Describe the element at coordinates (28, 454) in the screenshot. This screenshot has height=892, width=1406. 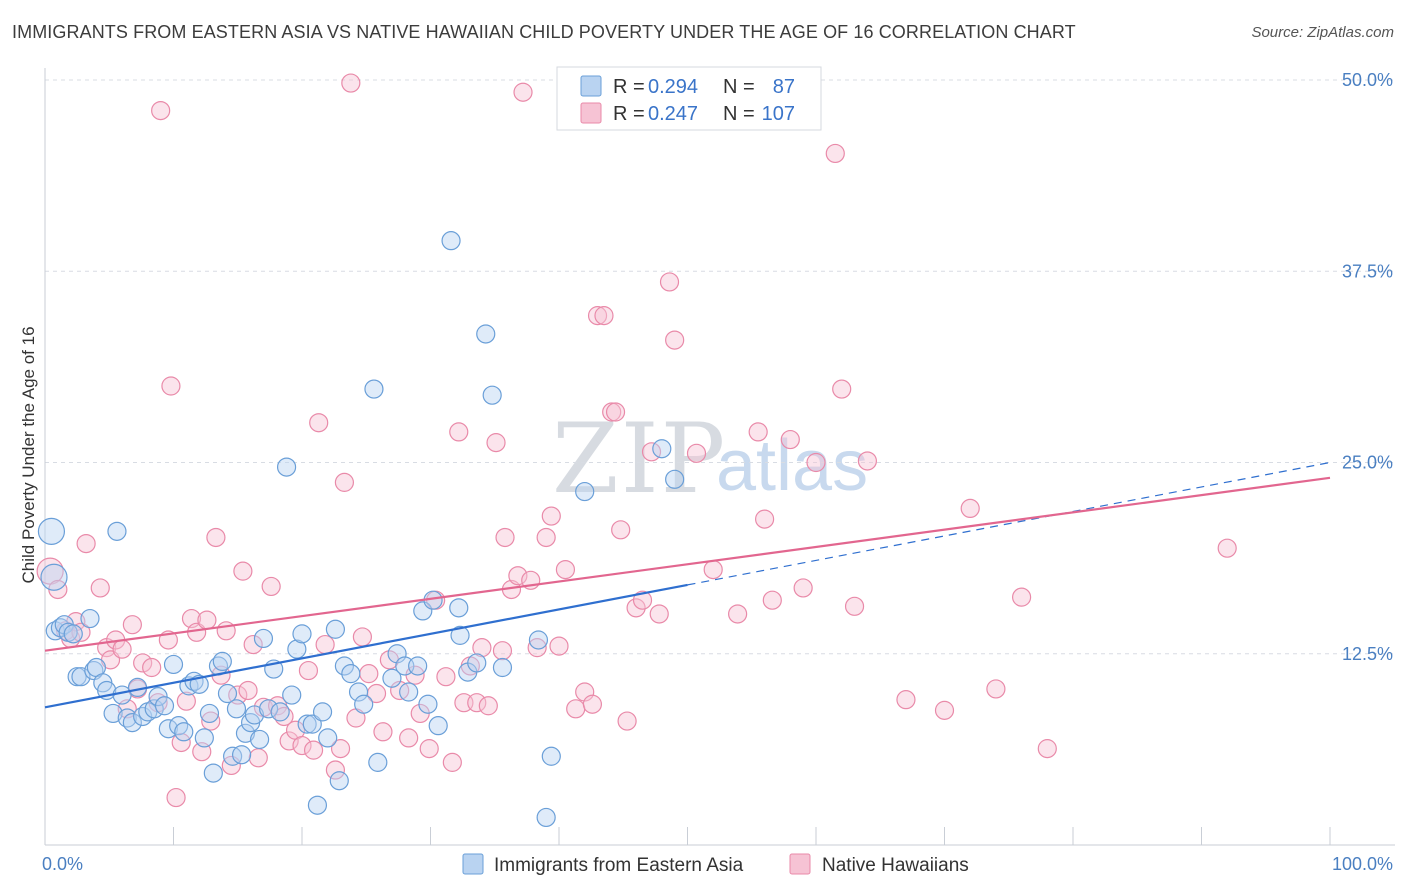
I see `y-axis-label: Child Poverty Under the Age of 16` at that location.